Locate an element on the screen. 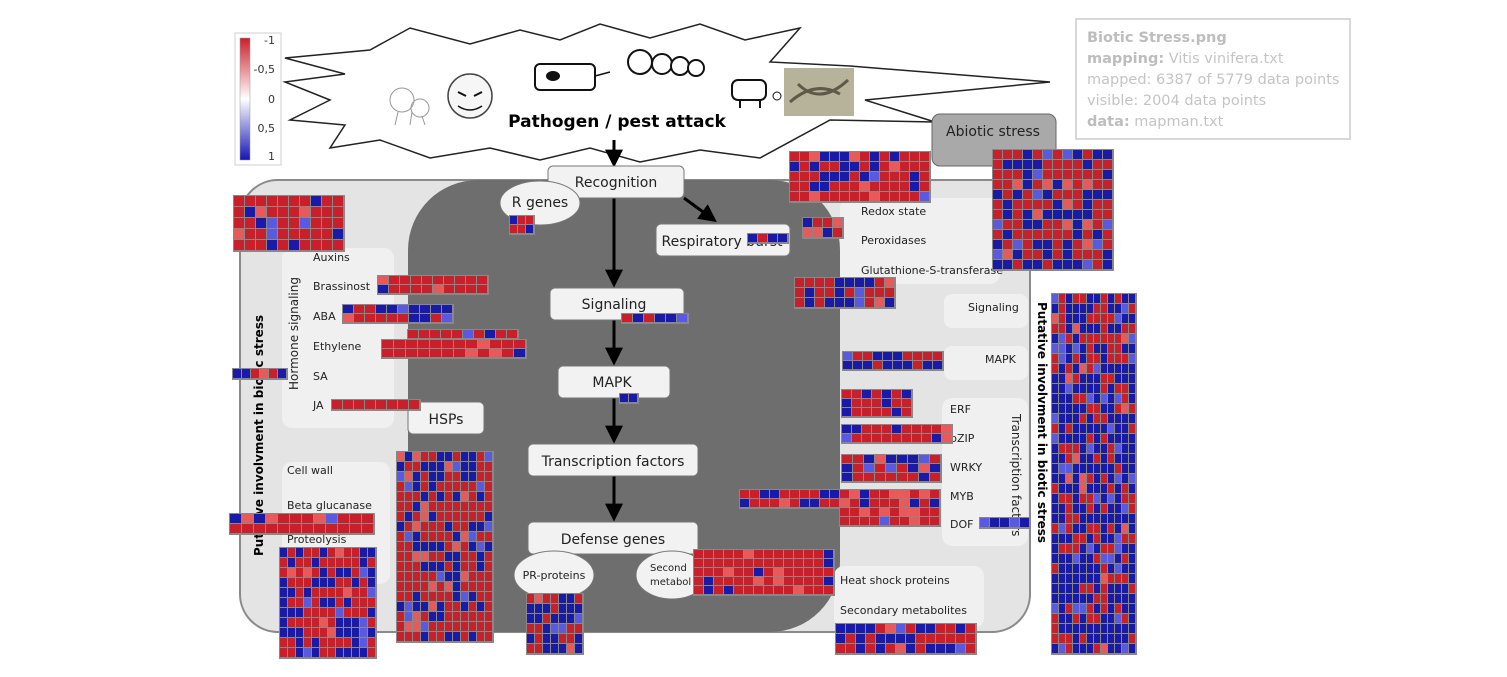 This screenshot has width=1507, height=677. redox-panel is located at coordinates (920, 241).